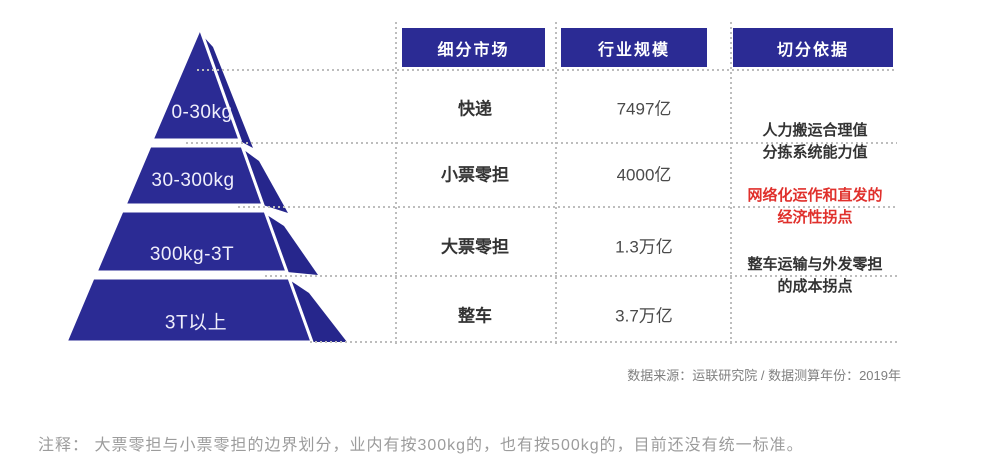 Image resolution: width=989 pixels, height=467 pixels. What do you see at coordinates (764, 375) in the screenshot?
I see `data-source-note: 数据来源：运联研究院 / 数据测算年份：2019年` at bounding box center [764, 375].